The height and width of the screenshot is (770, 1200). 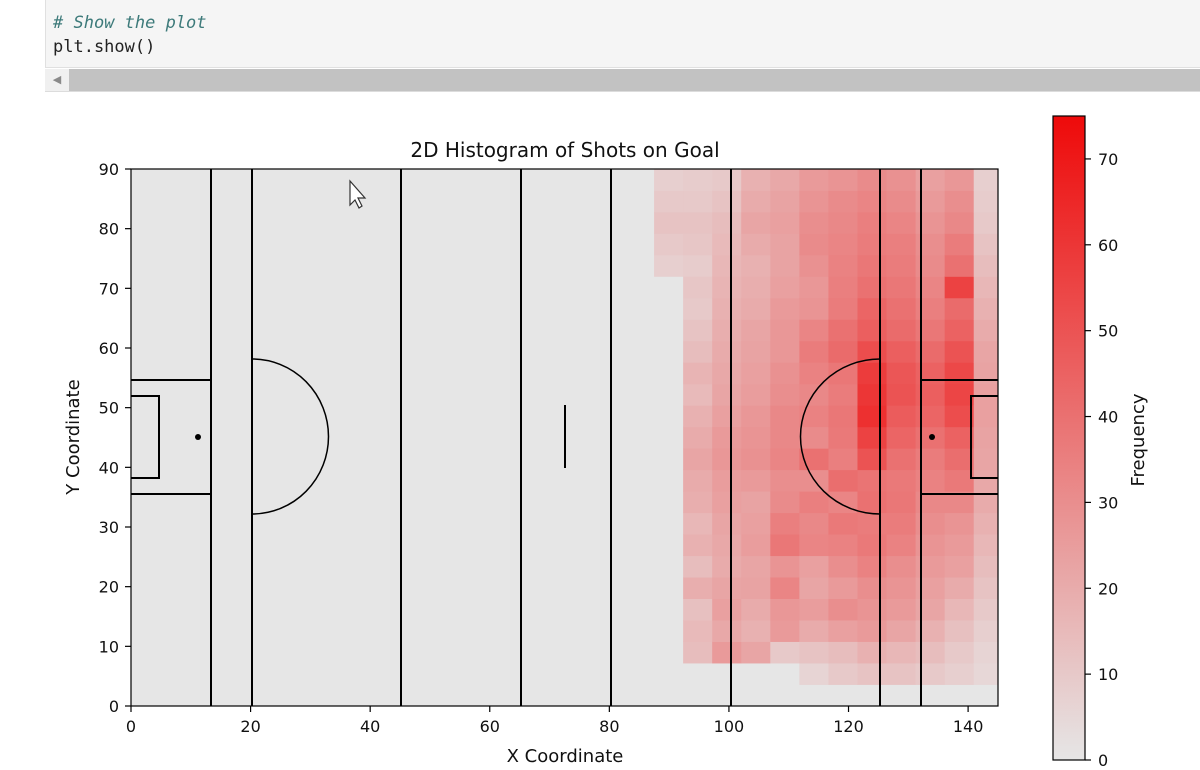 I want to click on x-axis-ticks: 0 20 40 60 80 100 120 140, so click(x=554, y=721).